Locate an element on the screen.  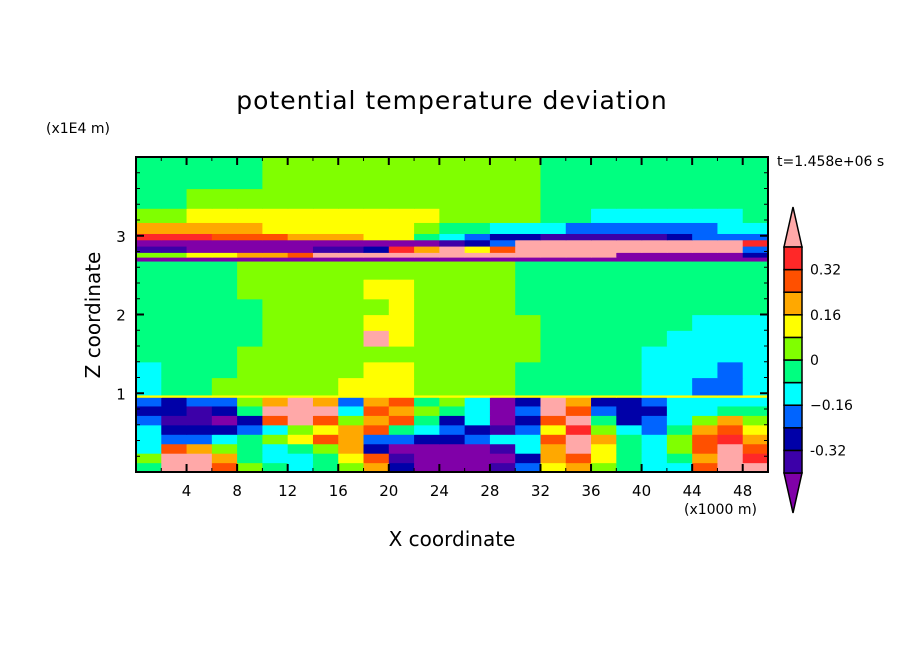
x-tick-label: 24 is located at coordinates (439, 491).